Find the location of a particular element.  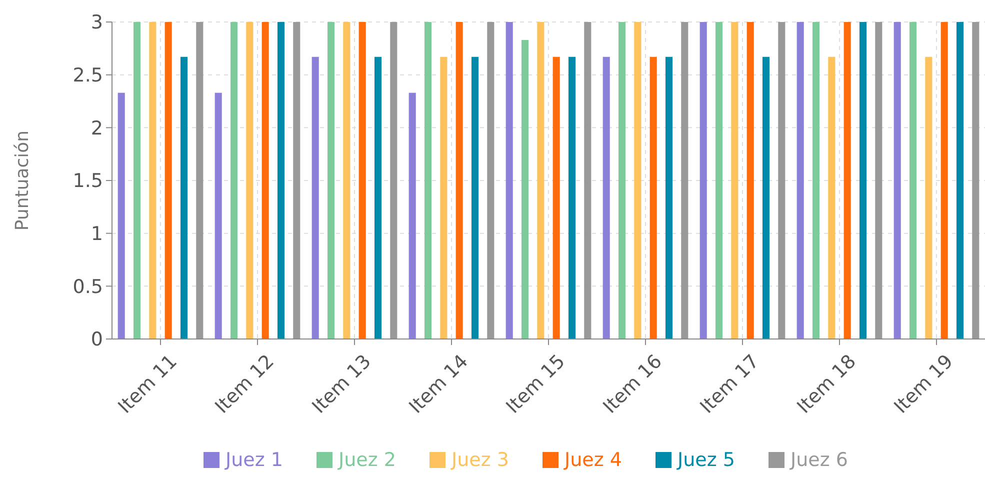

legend-label: Juez 4 is located at coordinates (593, 460).